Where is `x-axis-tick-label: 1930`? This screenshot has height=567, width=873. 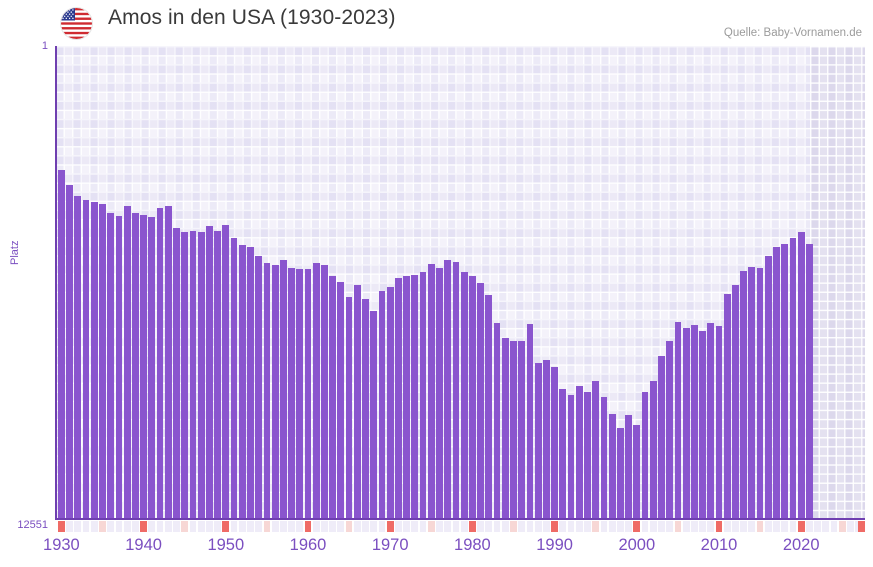
x-axis-tick-label: 1930 is located at coordinates (61, 545).